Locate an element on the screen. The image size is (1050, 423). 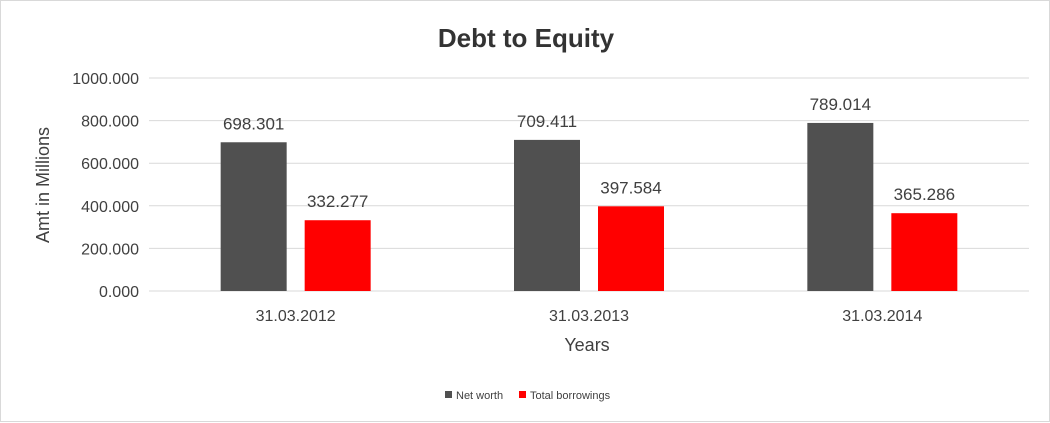
y-tick-label: 1000.000 is located at coordinates (105, 79).